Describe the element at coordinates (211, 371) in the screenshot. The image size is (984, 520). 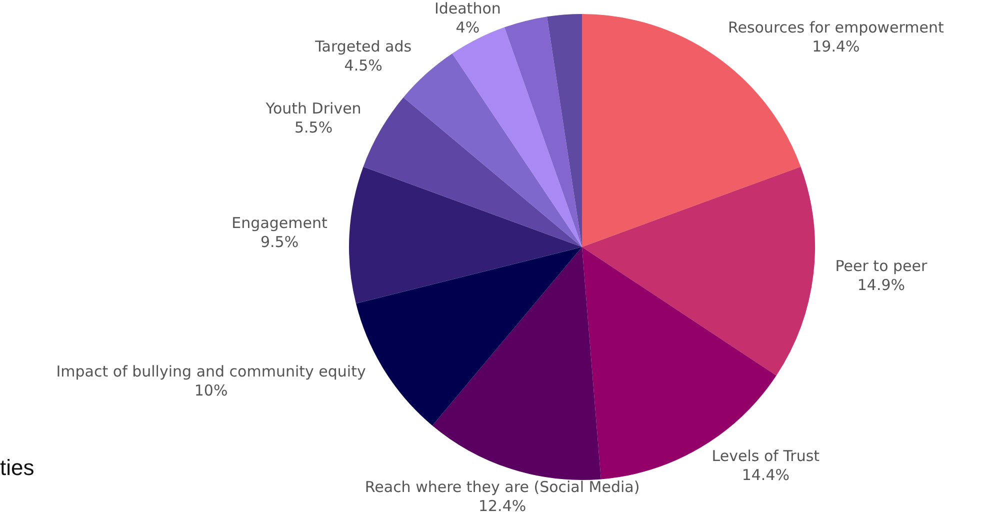
I see `slice-label: Impact of bullying and community equity` at that location.